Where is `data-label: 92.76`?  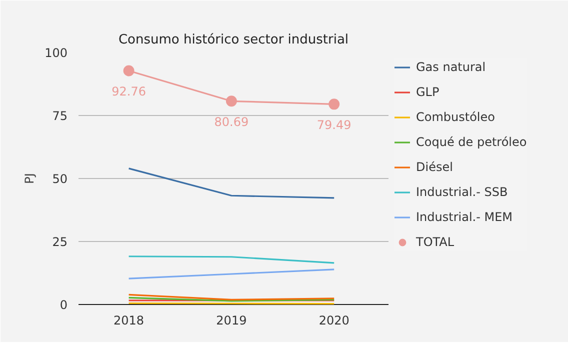
data-label: 92.76 is located at coordinates (129, 91).